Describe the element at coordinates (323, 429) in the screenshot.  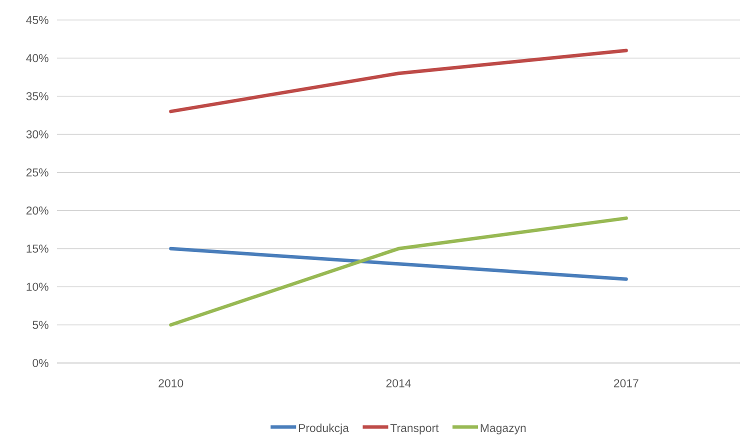
I see `legend-label: Produkcja` at that location.